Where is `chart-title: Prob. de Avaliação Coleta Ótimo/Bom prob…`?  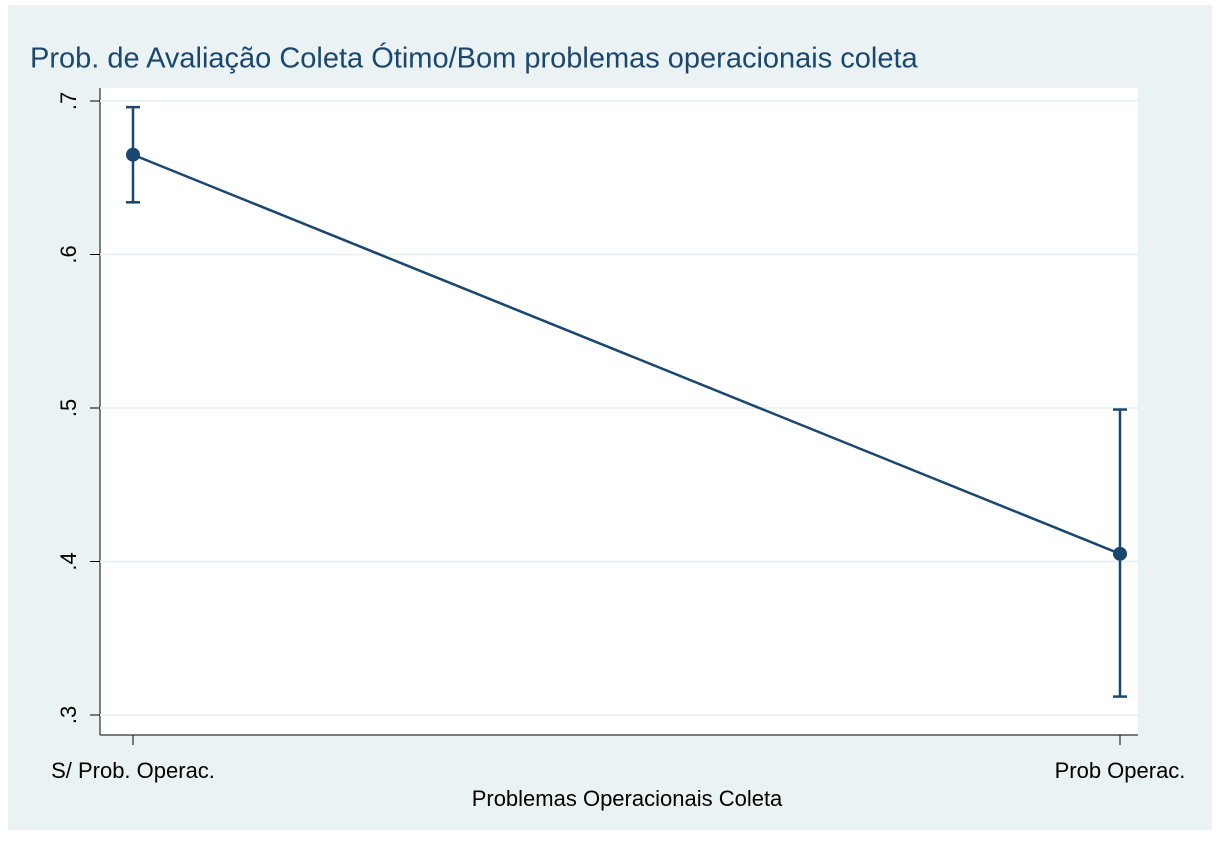 chart-title: Prob. de Avaliação Coleta Ótimo/Bom prob… is located at coordinates (474, 58).